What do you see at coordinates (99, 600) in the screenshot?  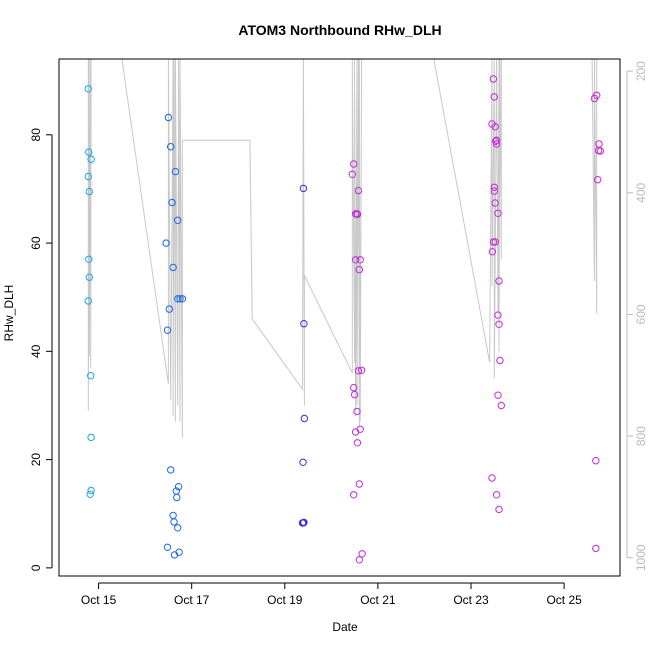 I see `x-tick-label: Oct 15` at bounding box center [99, 600].